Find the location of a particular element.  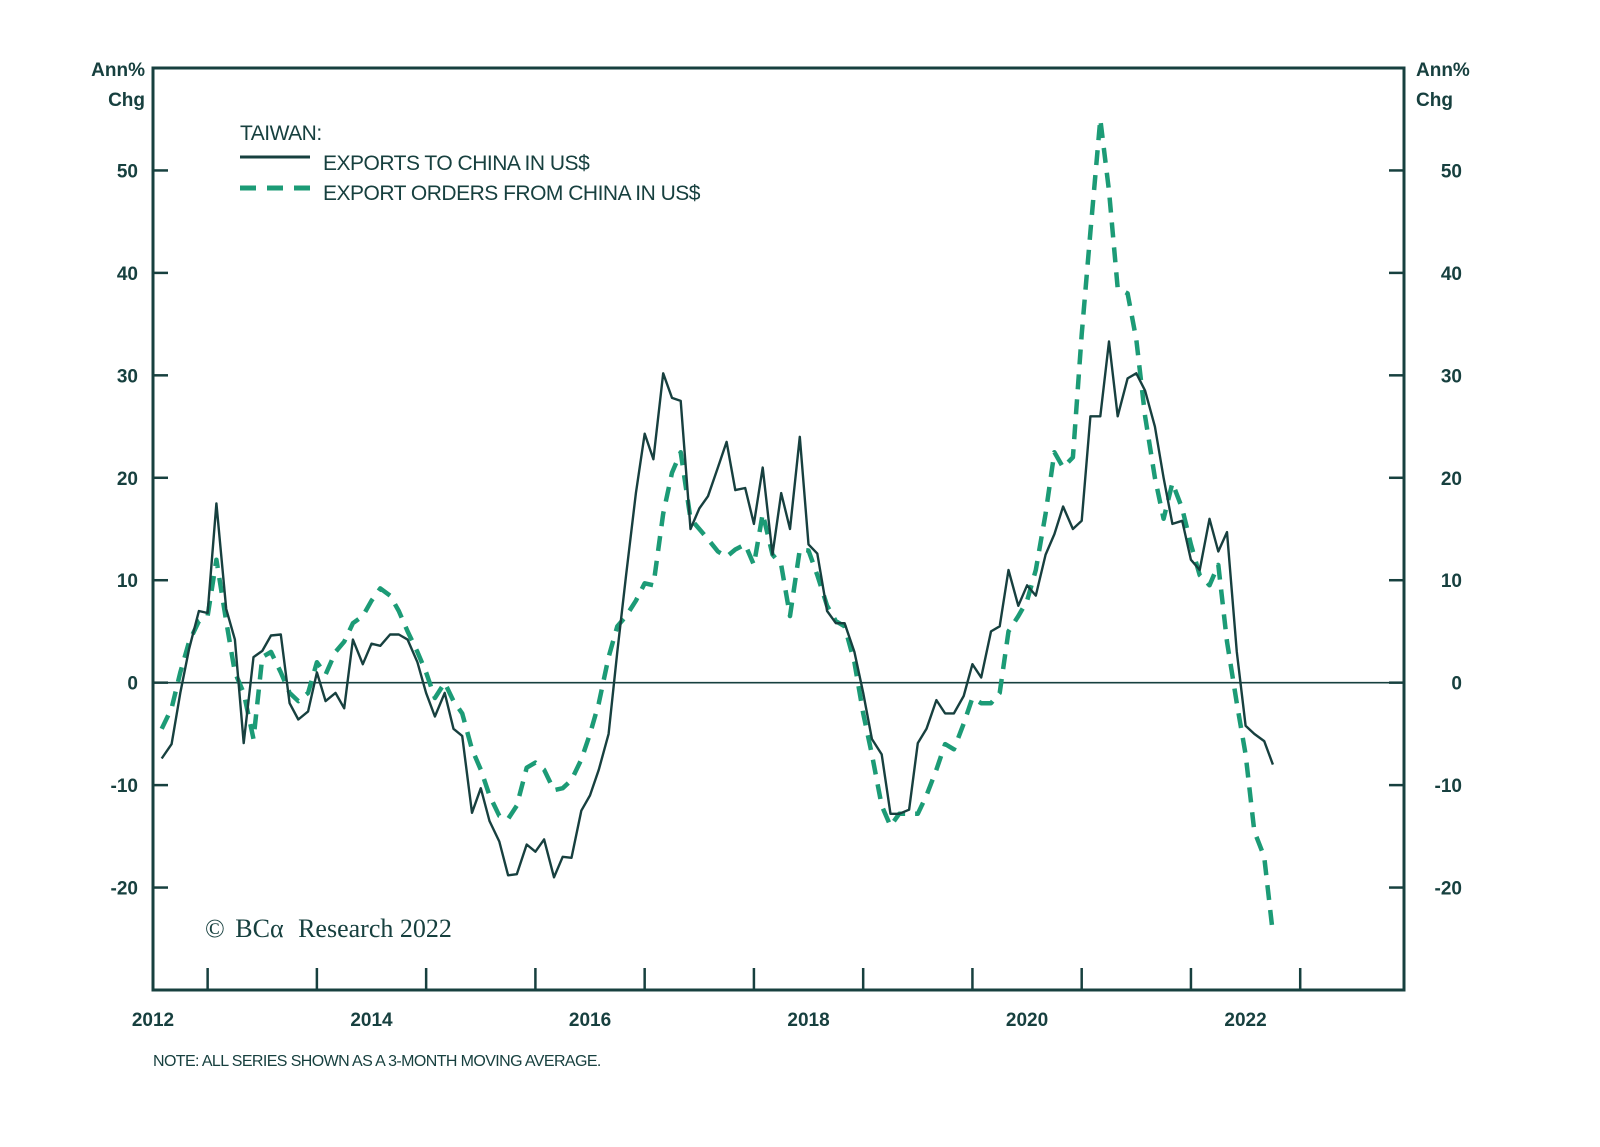

y-tick-label-left: -20 is located at coordinates (124, 889).